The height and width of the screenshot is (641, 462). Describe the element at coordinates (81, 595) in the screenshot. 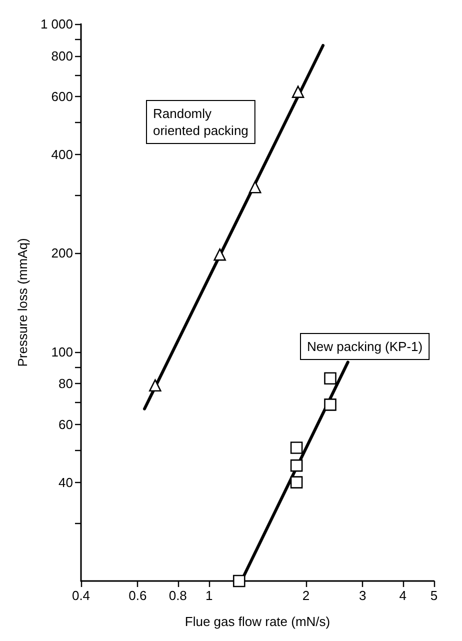

I see `x-tick-label: 0.4` at that location.